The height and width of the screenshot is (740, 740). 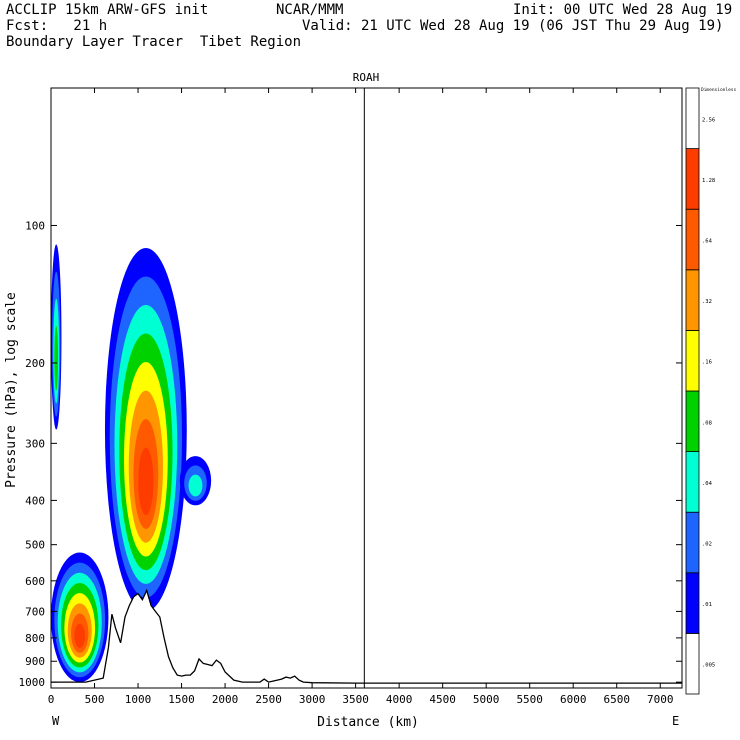 I want to click on colorbar-label: .32, so click(x=707, y=302).